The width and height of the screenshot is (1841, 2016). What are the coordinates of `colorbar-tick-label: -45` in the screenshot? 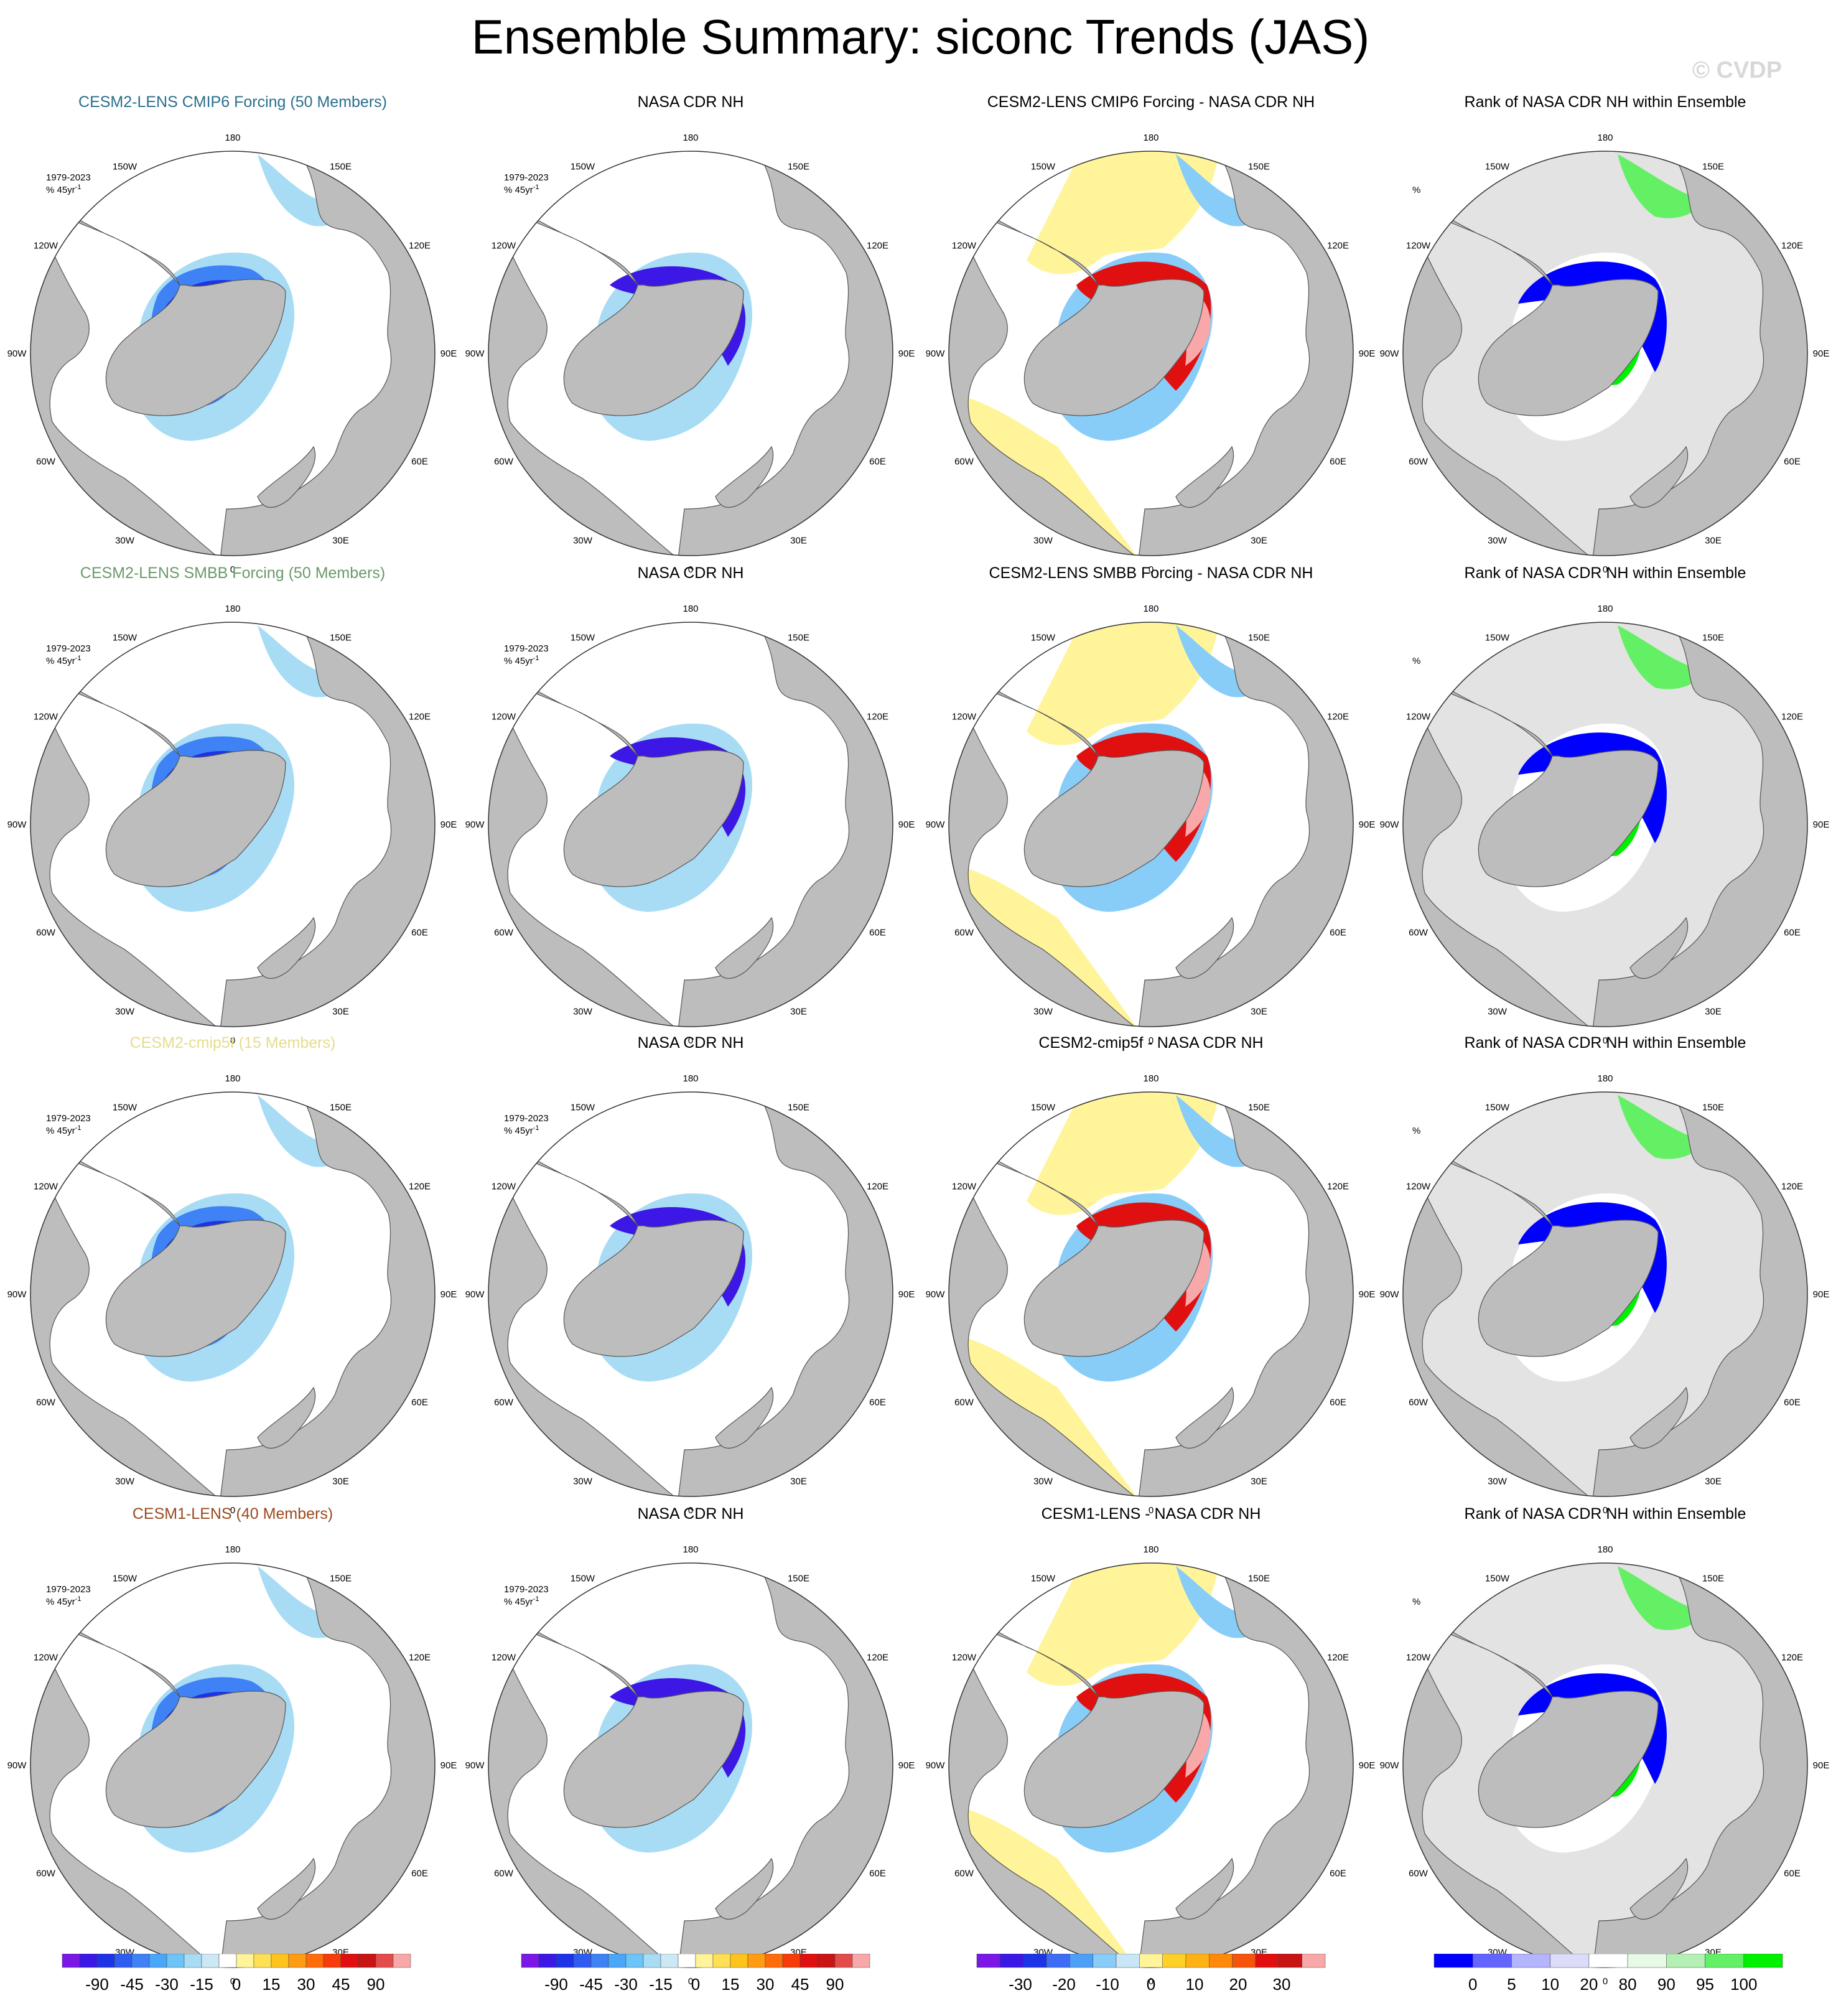 It's located at (132, 1984).